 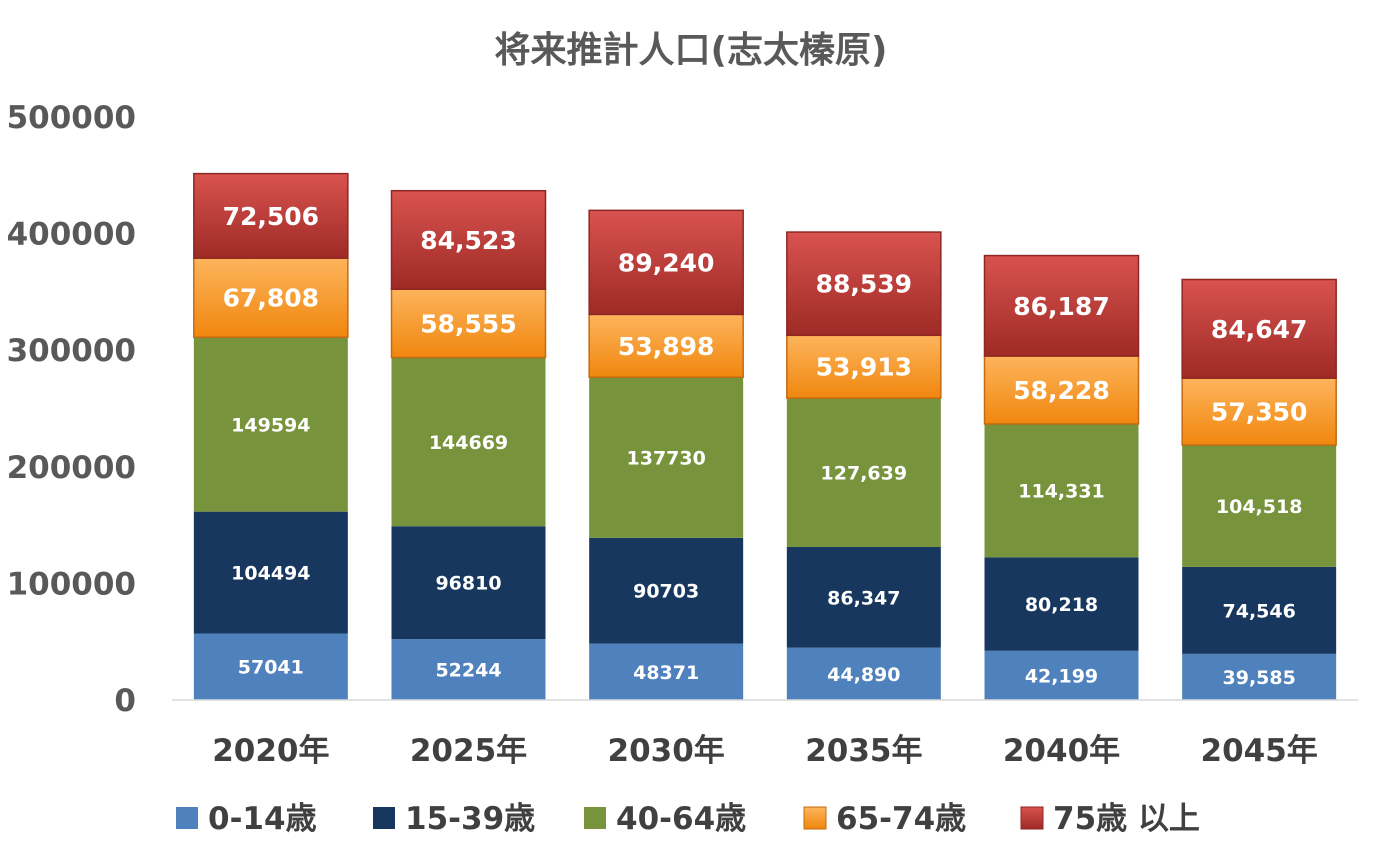 I want to click on data-label: 53,898, so click(x=666, y=346).